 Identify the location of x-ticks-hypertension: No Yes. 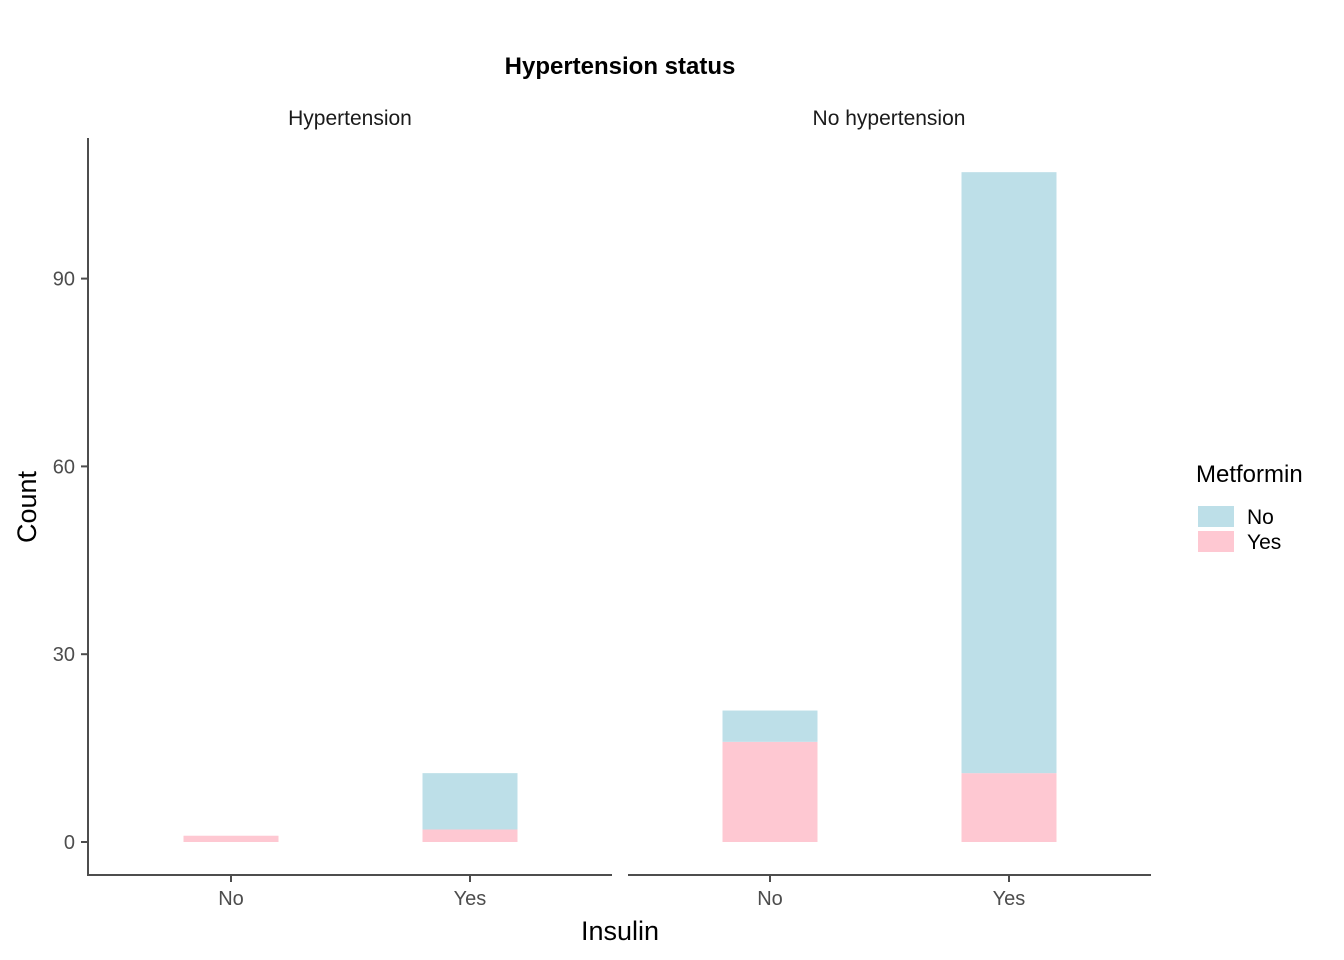
(352, 892).